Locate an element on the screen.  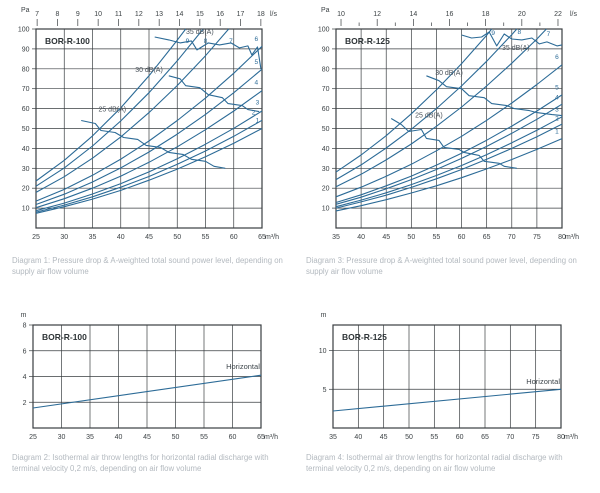
top-tick-label: 15 is located at coordinates (200, 14).